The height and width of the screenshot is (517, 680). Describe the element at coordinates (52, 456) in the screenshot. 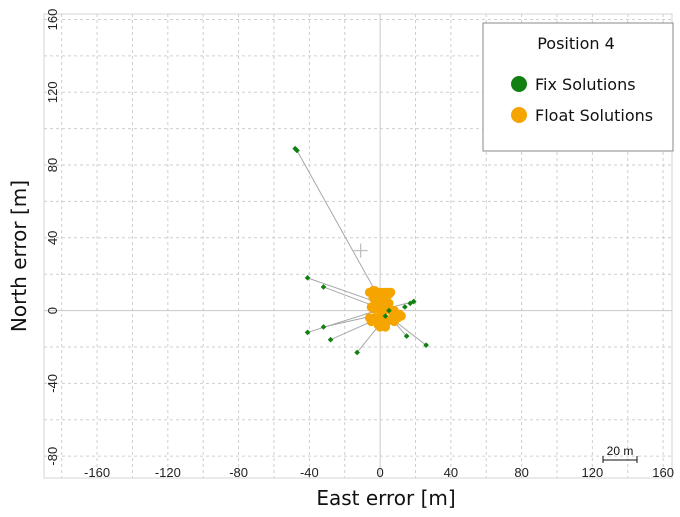

I see `y-tick-label: -80` at that location.